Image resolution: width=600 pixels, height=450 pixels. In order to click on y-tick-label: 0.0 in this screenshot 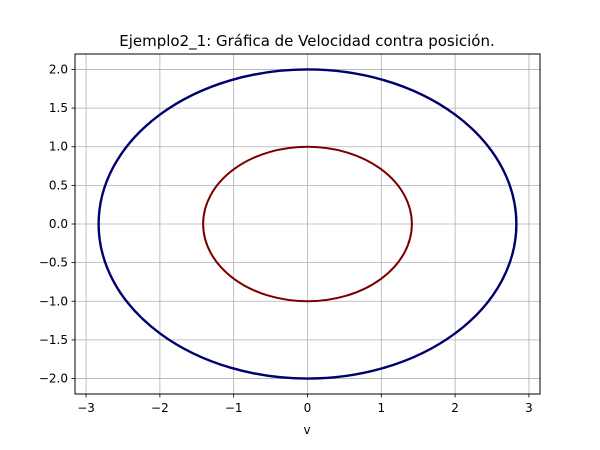, I will do `click(58, 224)`.